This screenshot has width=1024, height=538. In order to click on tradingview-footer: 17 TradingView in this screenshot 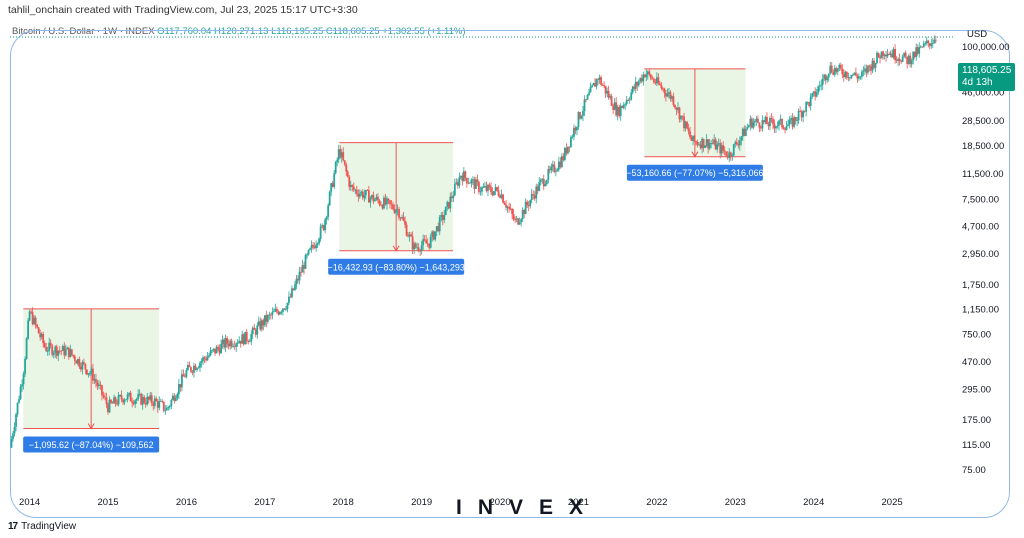, I will do `click(42, 526)`.